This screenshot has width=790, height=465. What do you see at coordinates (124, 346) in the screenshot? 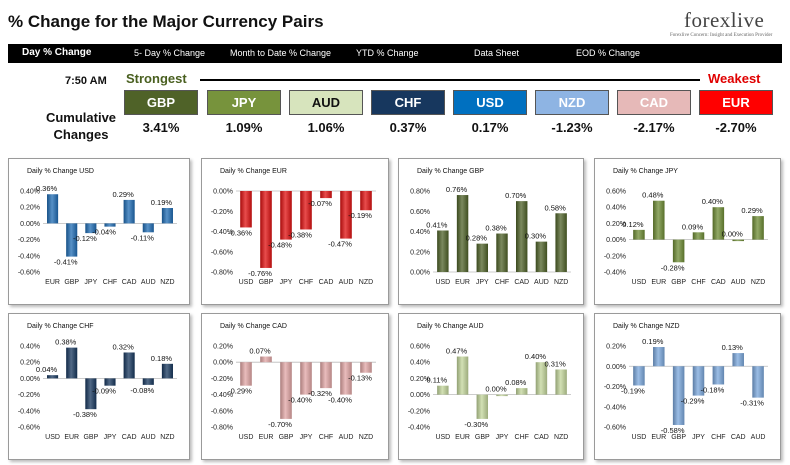
I see `data-label: 0.32%` at bounding box center [124, 346].